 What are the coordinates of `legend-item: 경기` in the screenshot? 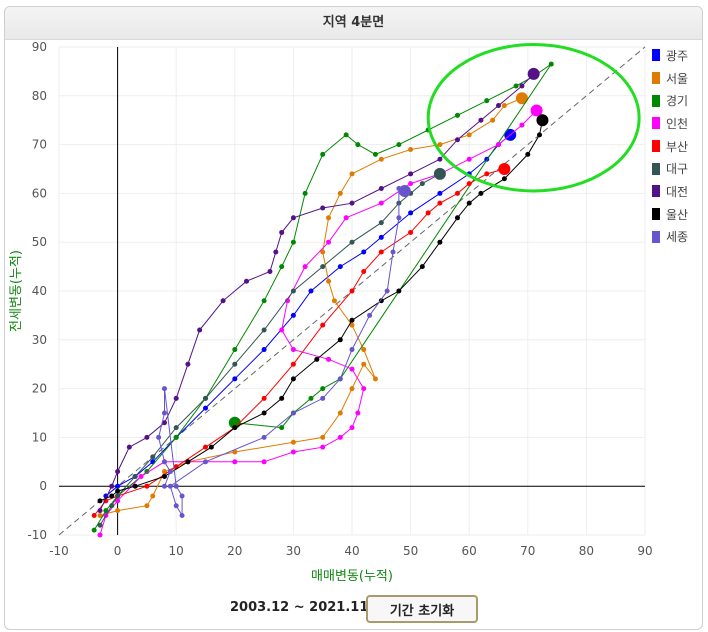 It's located at (670, 100).